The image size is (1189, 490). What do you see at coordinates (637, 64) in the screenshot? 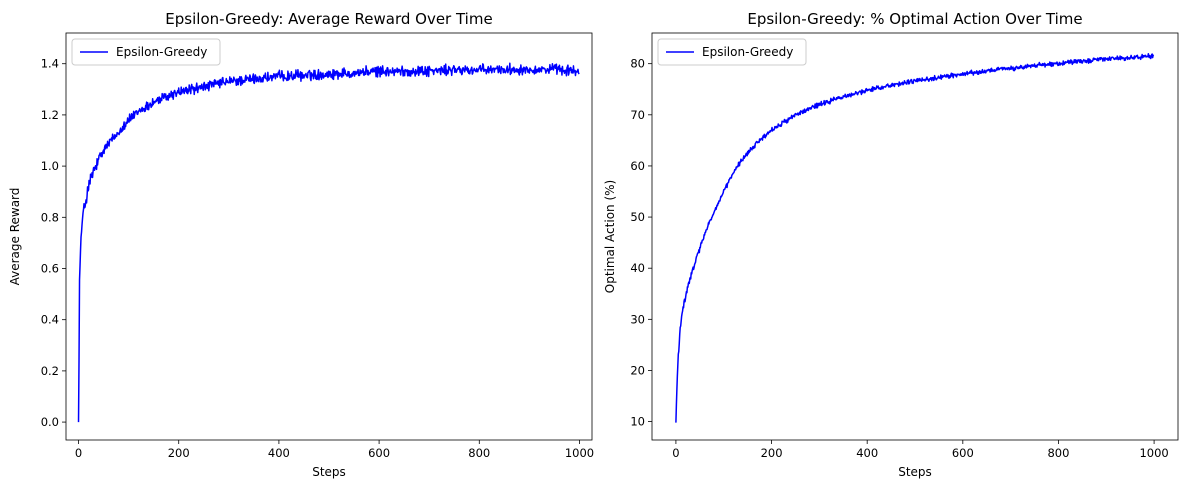
I see `y-tick-label: 80` at bounding box center [637, 64].